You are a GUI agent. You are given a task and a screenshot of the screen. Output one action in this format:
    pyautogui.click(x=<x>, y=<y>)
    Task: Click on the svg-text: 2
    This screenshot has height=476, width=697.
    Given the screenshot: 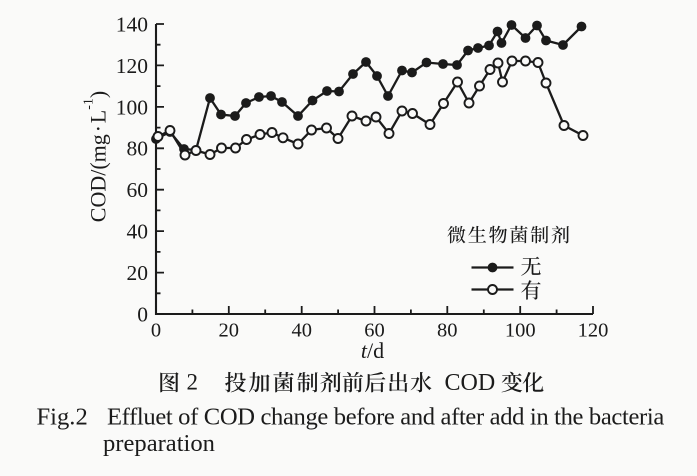 What is the action you would take?
    pyautogui.click(x=193, y=382)
    